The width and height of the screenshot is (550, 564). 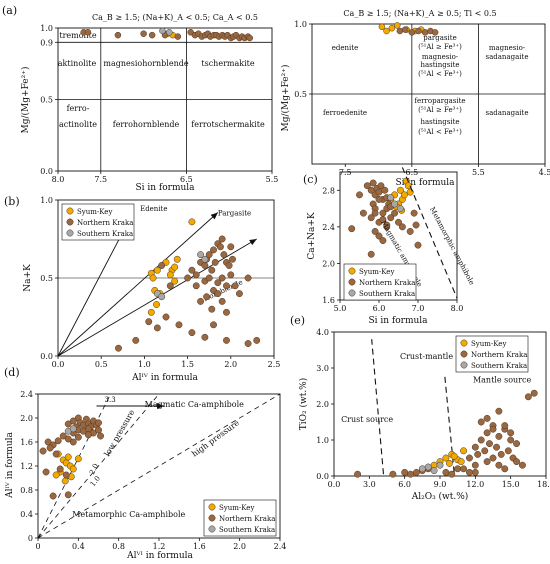 I want to click on y-axis-label: Alᴵⱽ in formula, so click(x=10, y=465).